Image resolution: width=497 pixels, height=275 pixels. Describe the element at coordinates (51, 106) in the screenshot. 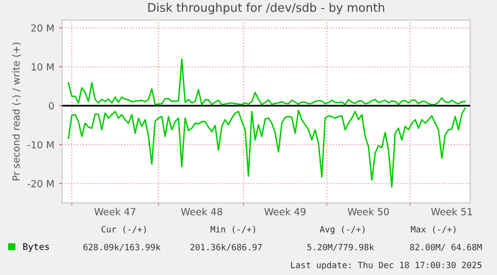

I see `y-tick-label: 0` at that location.